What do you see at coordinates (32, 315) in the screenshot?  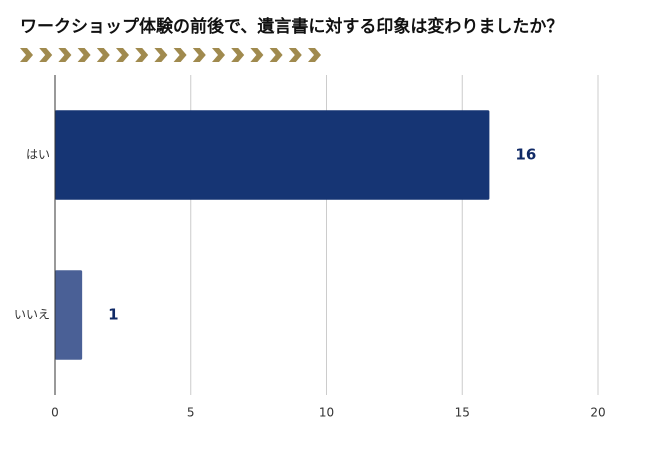 I see `category-label: いいえ` at bounding box center [32, 315].